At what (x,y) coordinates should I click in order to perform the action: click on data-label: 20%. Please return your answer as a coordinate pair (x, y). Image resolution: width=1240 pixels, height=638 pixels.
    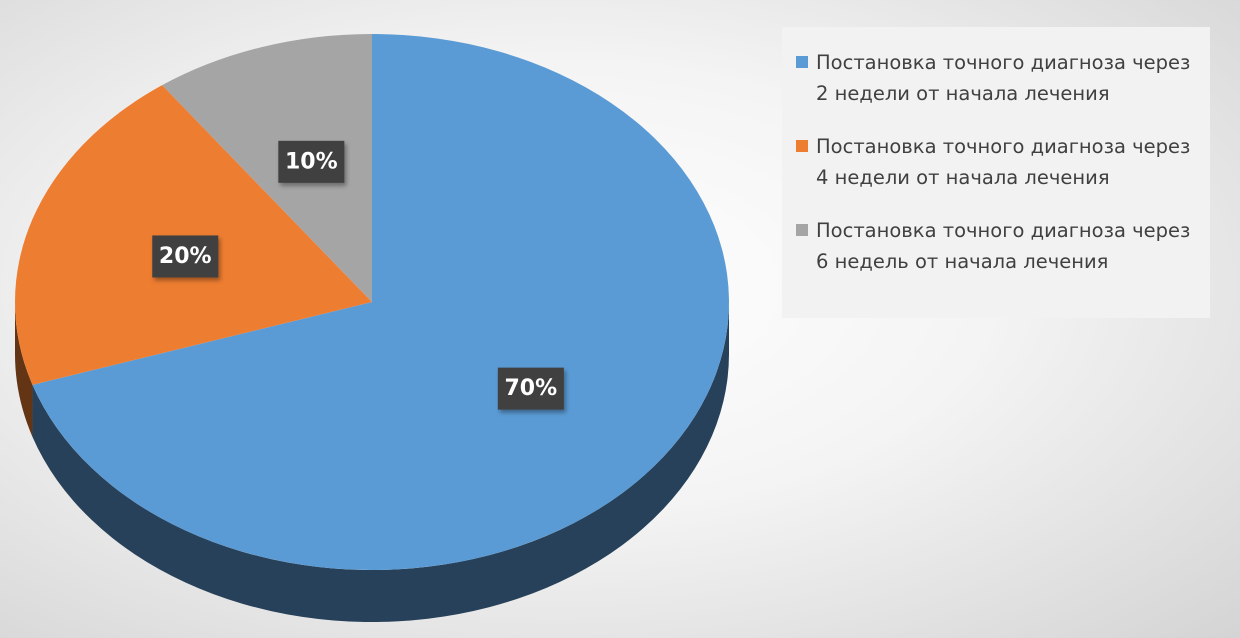
    Looking at the image, I should click on (185, 256).